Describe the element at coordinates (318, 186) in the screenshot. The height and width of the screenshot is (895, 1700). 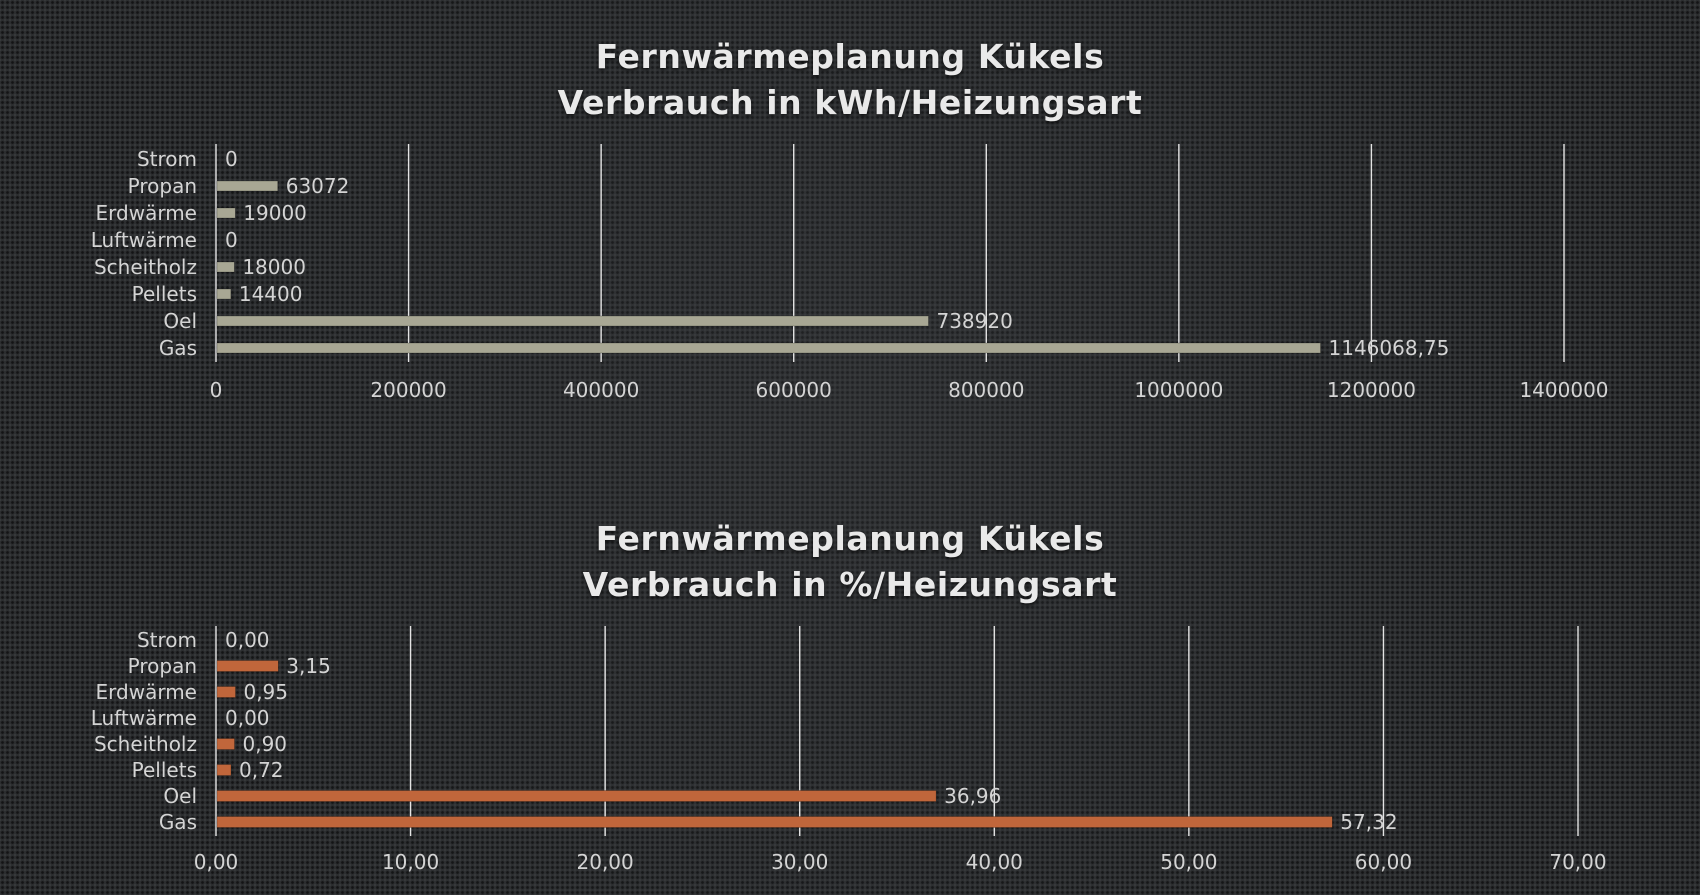
I see `data-label: 63072` at that location.